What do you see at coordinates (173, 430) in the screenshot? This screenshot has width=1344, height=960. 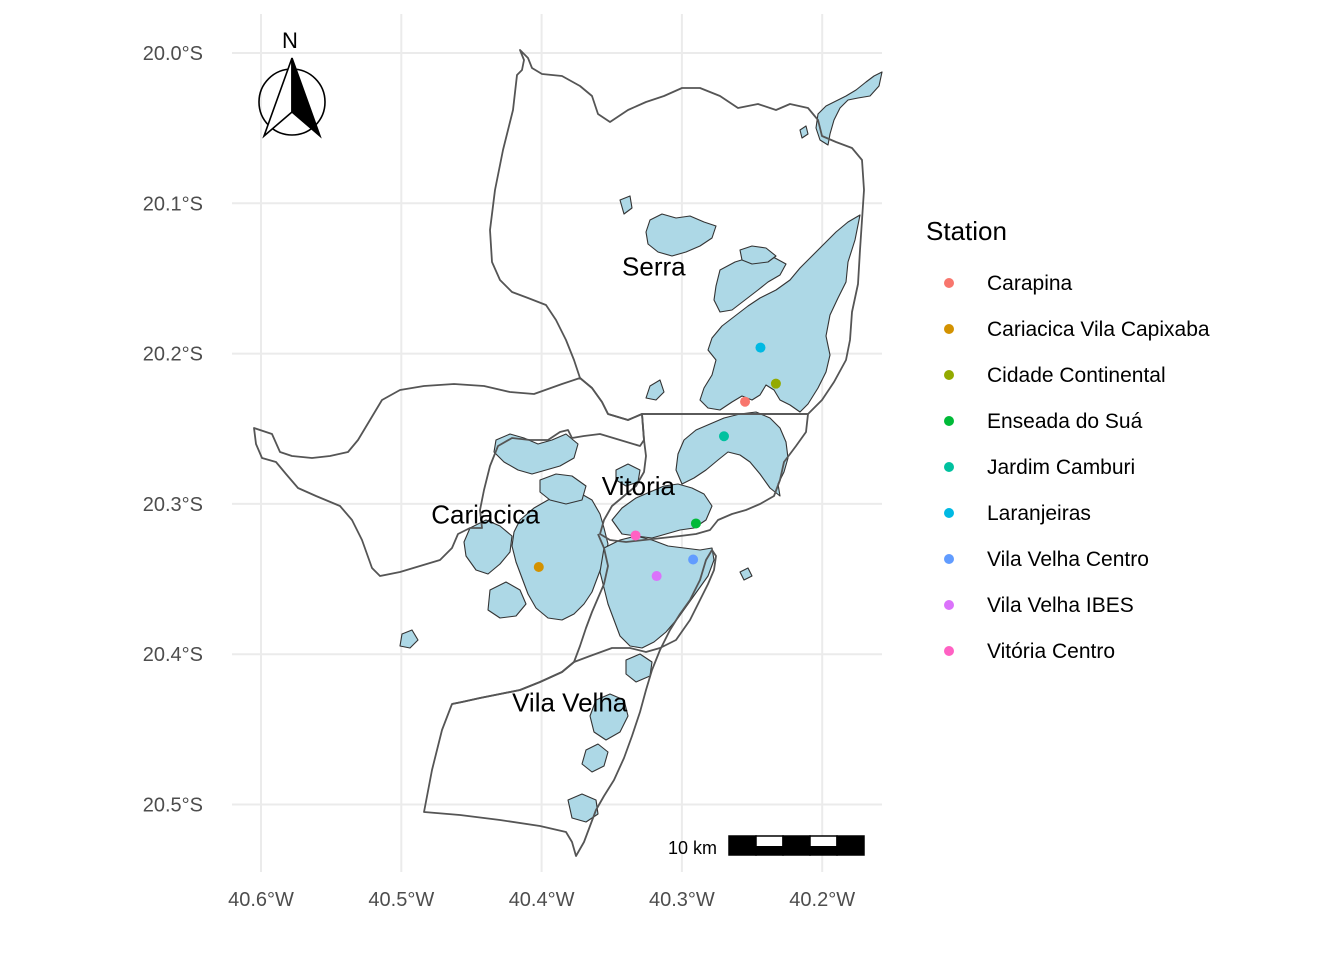 I see `y-axis-ticks: 20.0°S 20.1°S 20.2°S 20.3°S 20.4°S 20.5°S` at bounding box center [173, 430].